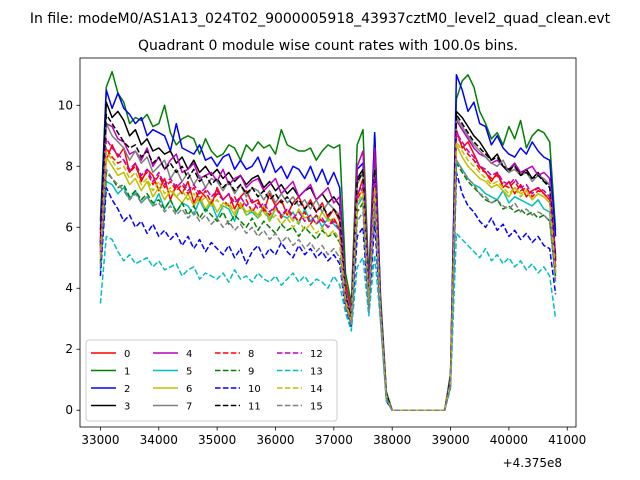  What do you see at coordinates (69, 410) in the screenshot?
I see `y-tick-label: 0` at bounding box center [69, 410].